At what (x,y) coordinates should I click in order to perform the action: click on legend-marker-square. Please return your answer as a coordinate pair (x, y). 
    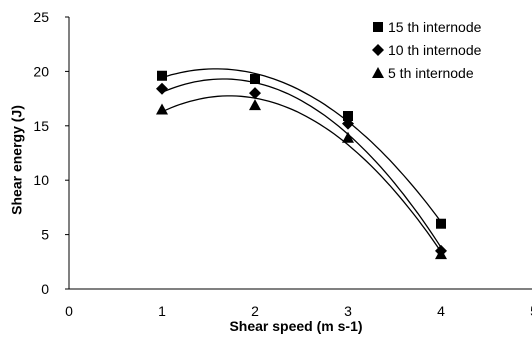
    Looking at the image, I should click on (378, 27).